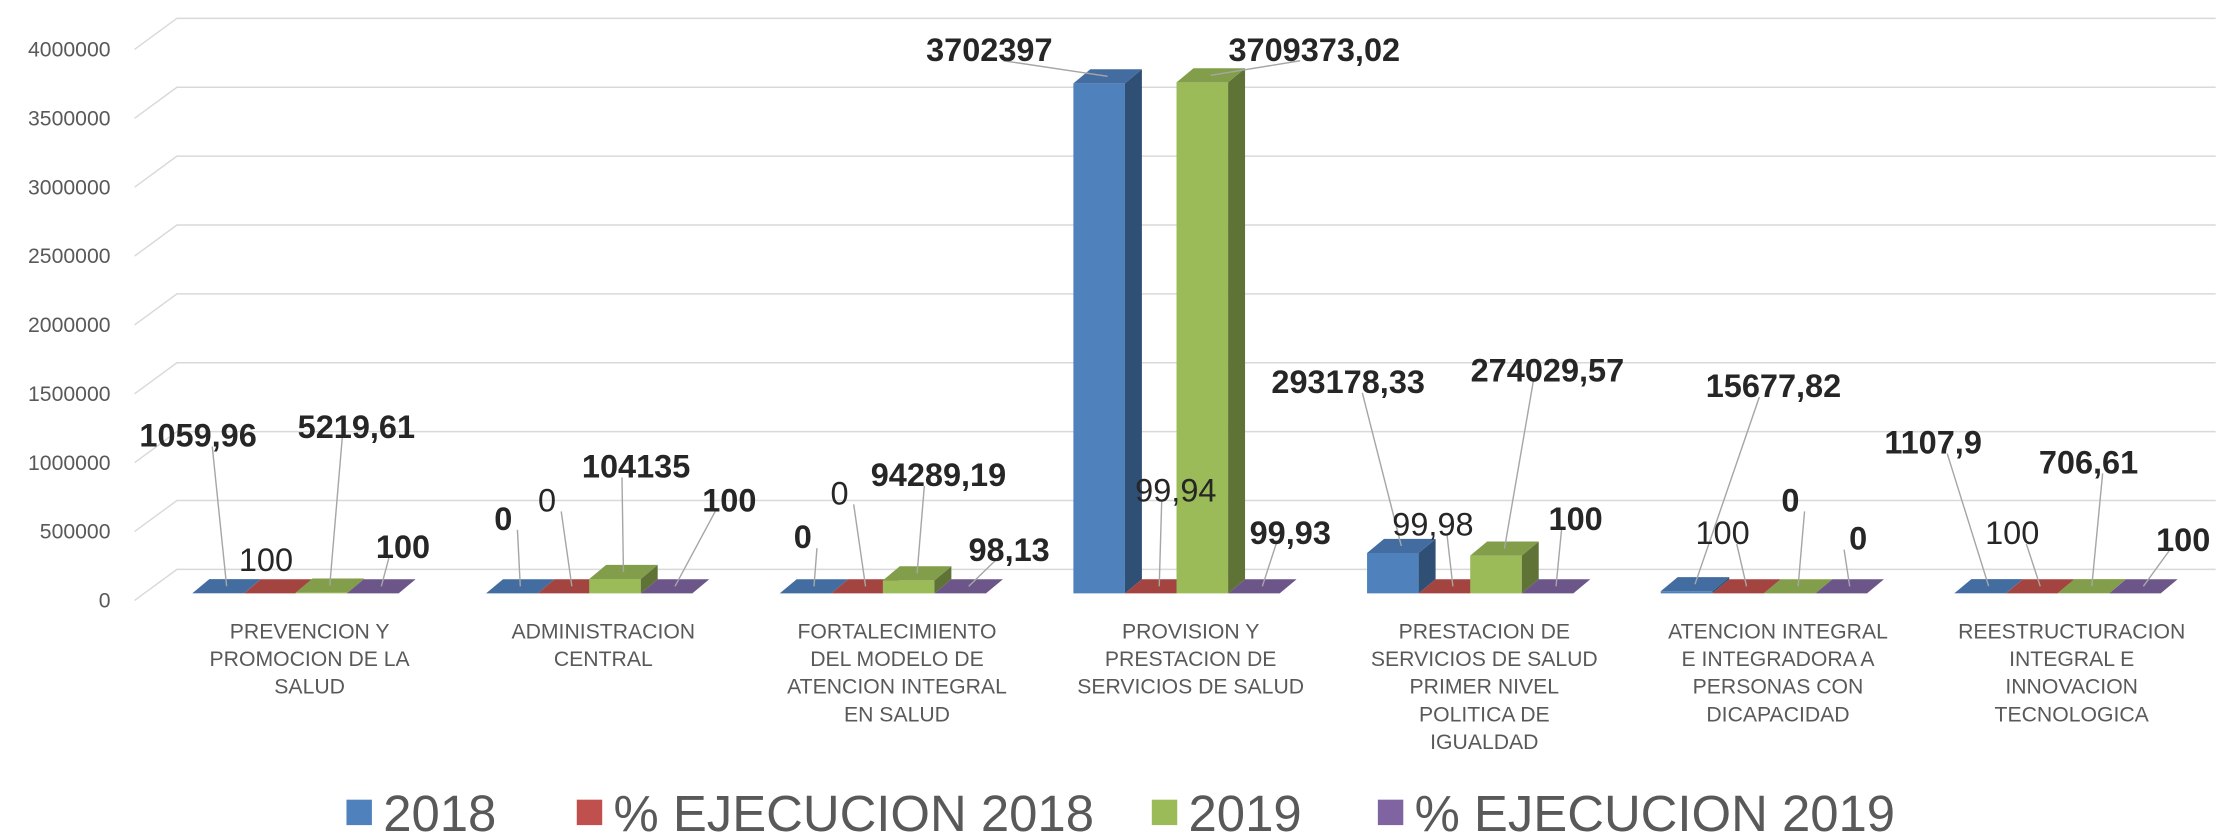 This screenshot has width=2216, height=835. Describe the element at coordinates (989, 50) in the screenshot. I see `value-label: 3702397` at that location.